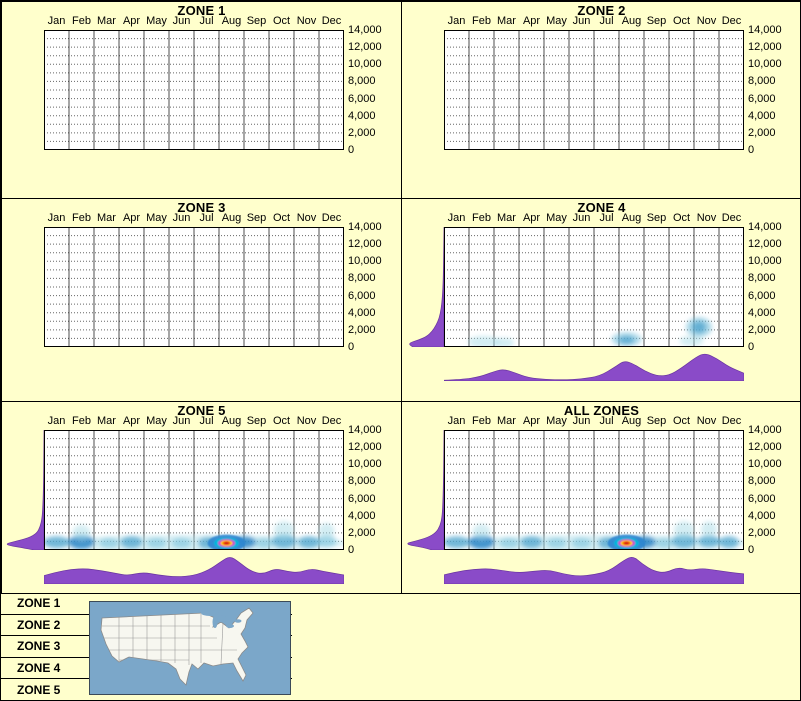 The image size is (801, 701). What do you see at coordinates (456, 421) in the screenshot?
I see `month-label: Jan` at bounding box center [456, 421].